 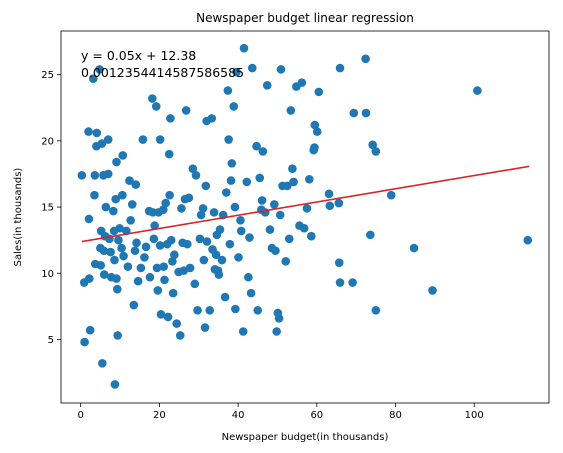 I want to click on y-axis-label: Sales(in thousands), so click(x=18, y=217).